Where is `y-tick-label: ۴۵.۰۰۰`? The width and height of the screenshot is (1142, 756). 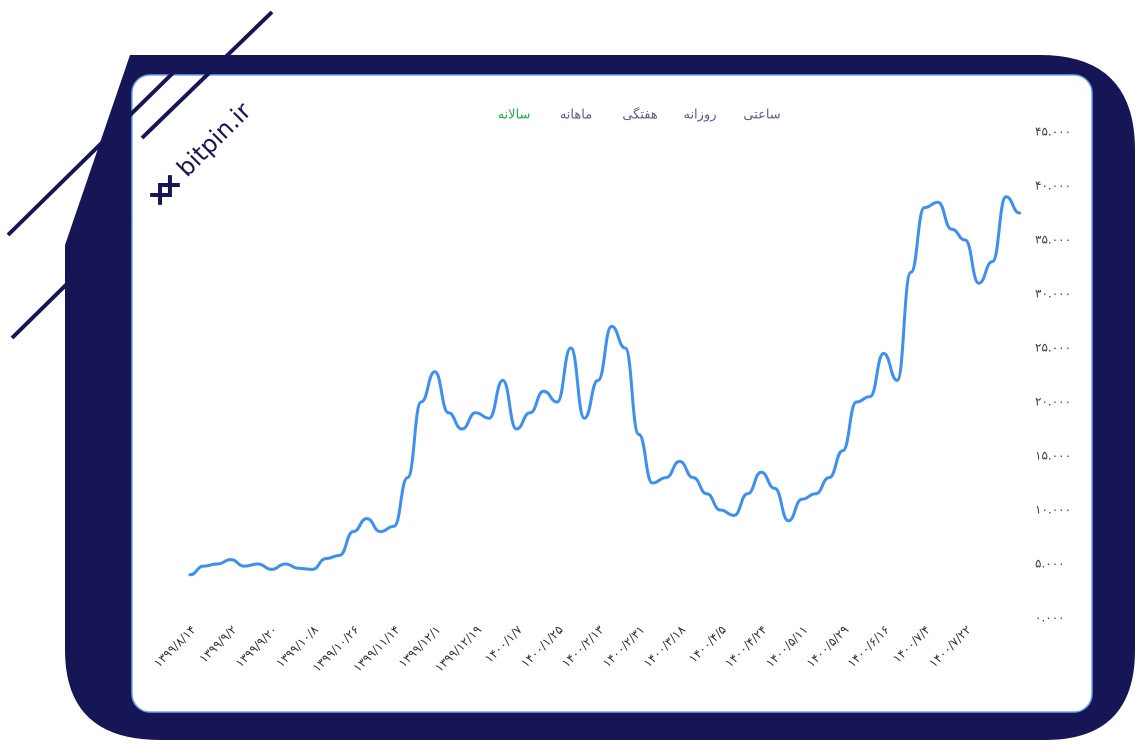
y-tick-label: ۴۵.۰۰۰ is located at coordinates (1053, 132).